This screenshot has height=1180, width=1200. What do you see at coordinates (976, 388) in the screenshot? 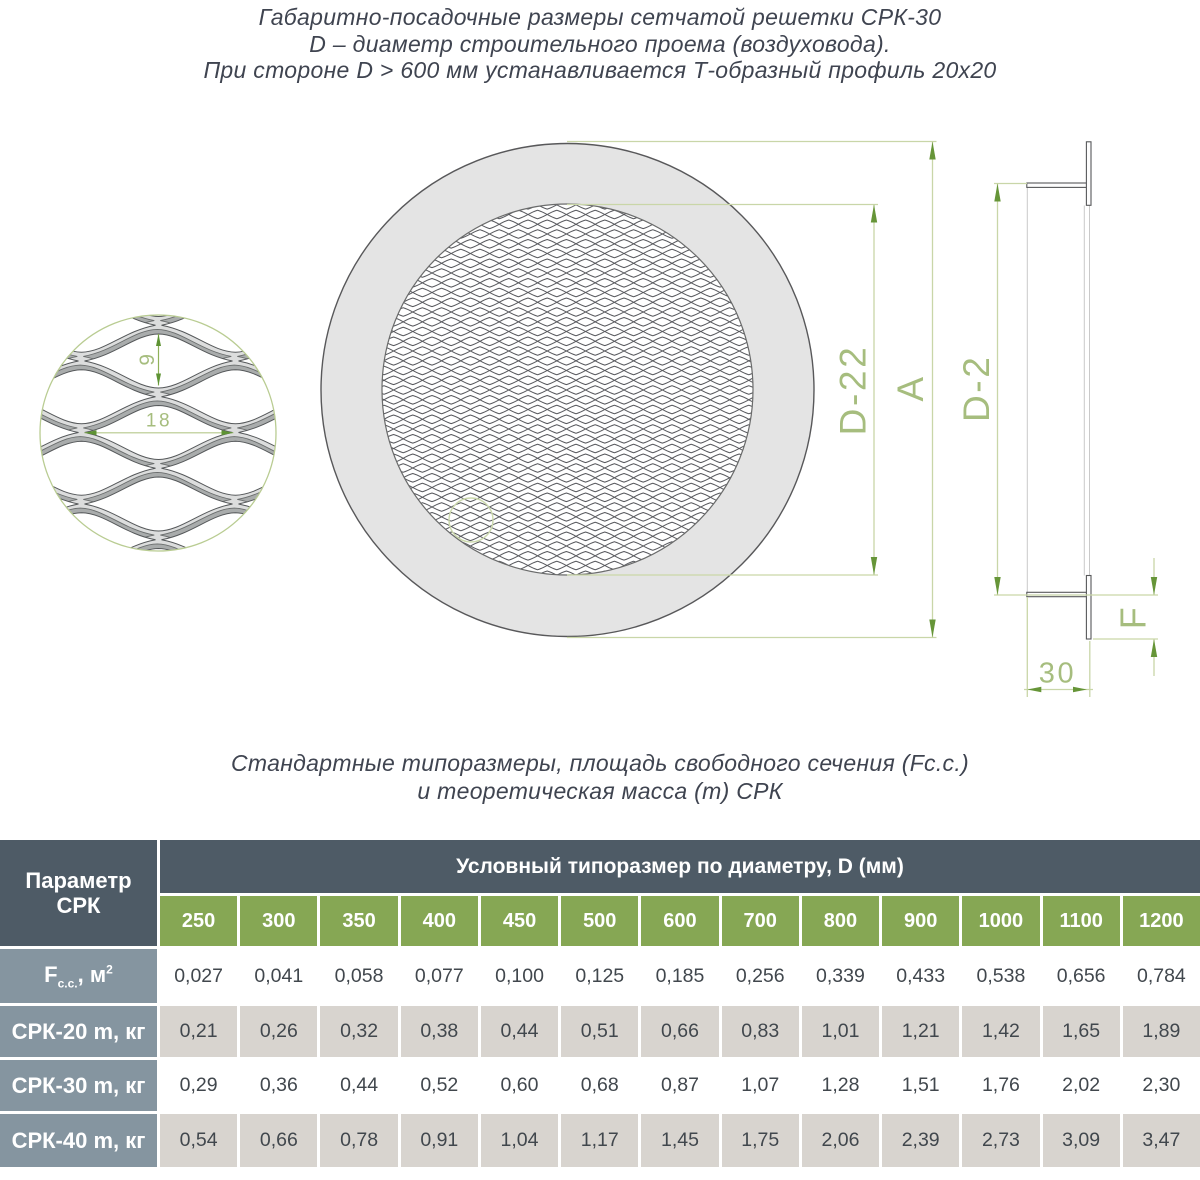
I see `svg-text: D-2` at bounding box center [976, 388].